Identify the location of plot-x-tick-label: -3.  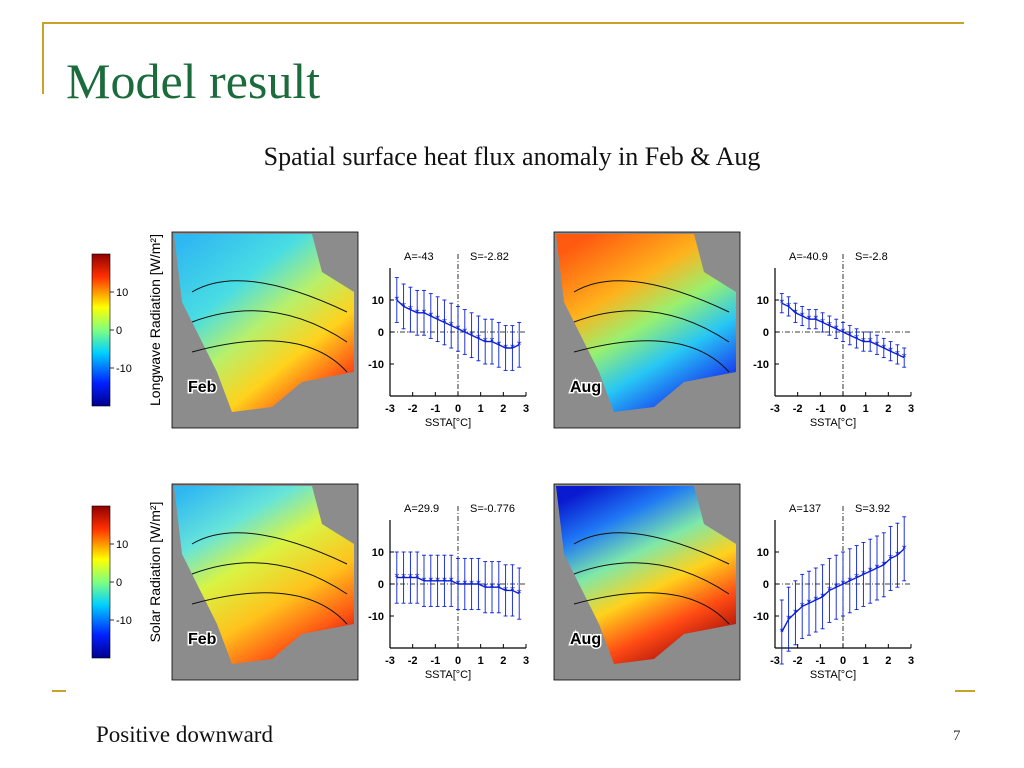
(390, 409).